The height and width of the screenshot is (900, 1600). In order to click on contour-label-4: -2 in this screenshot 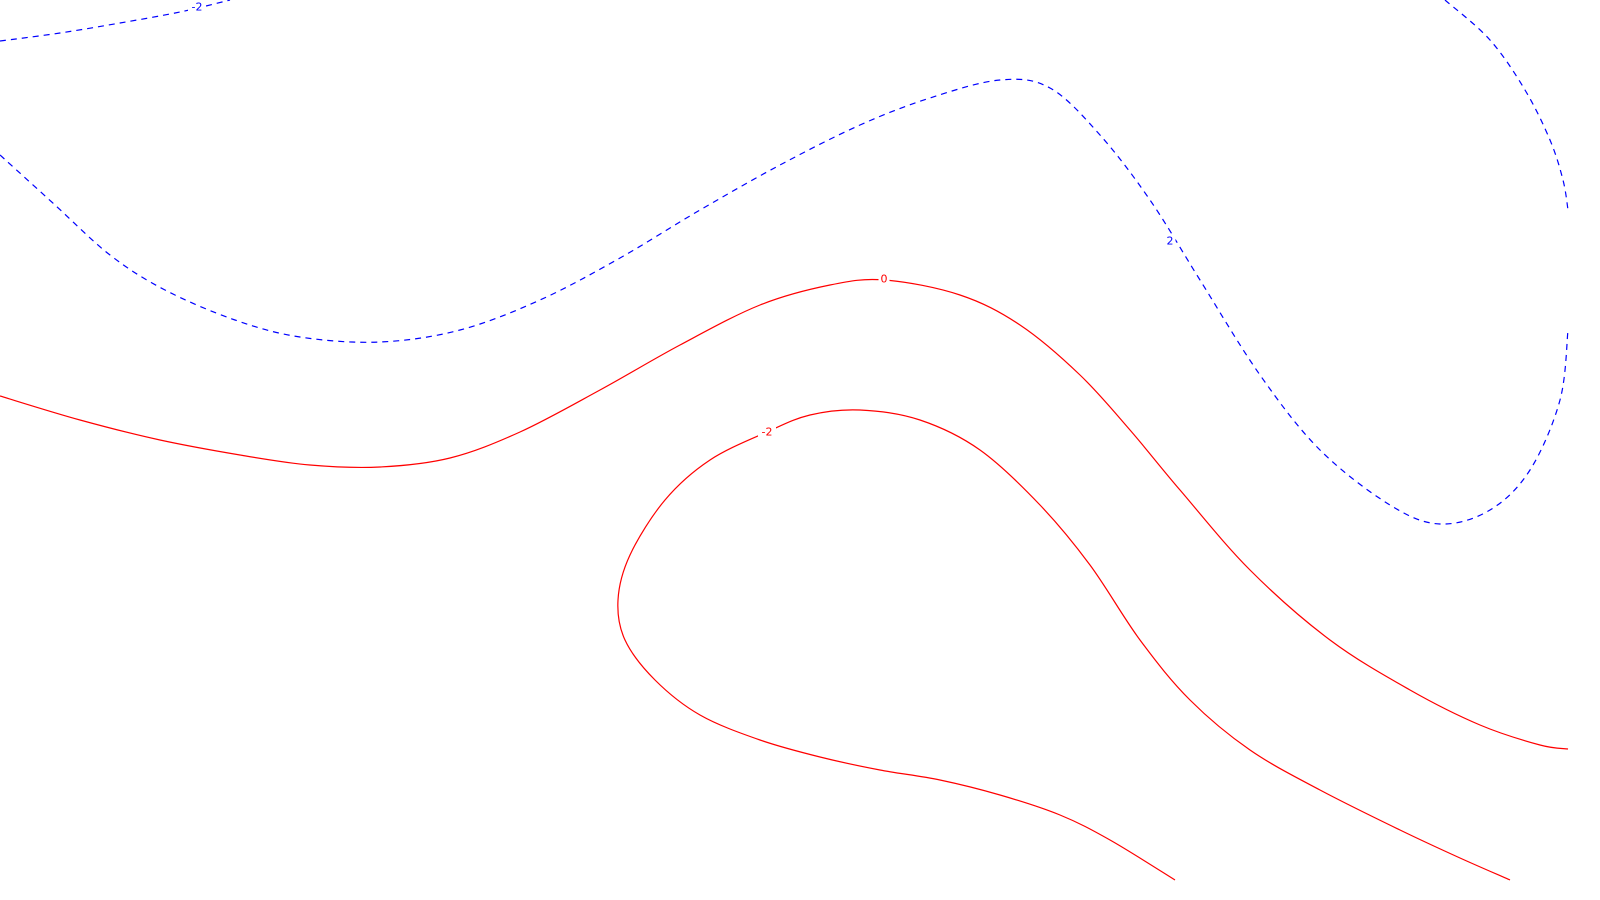, I will do `click(767, 432)`.